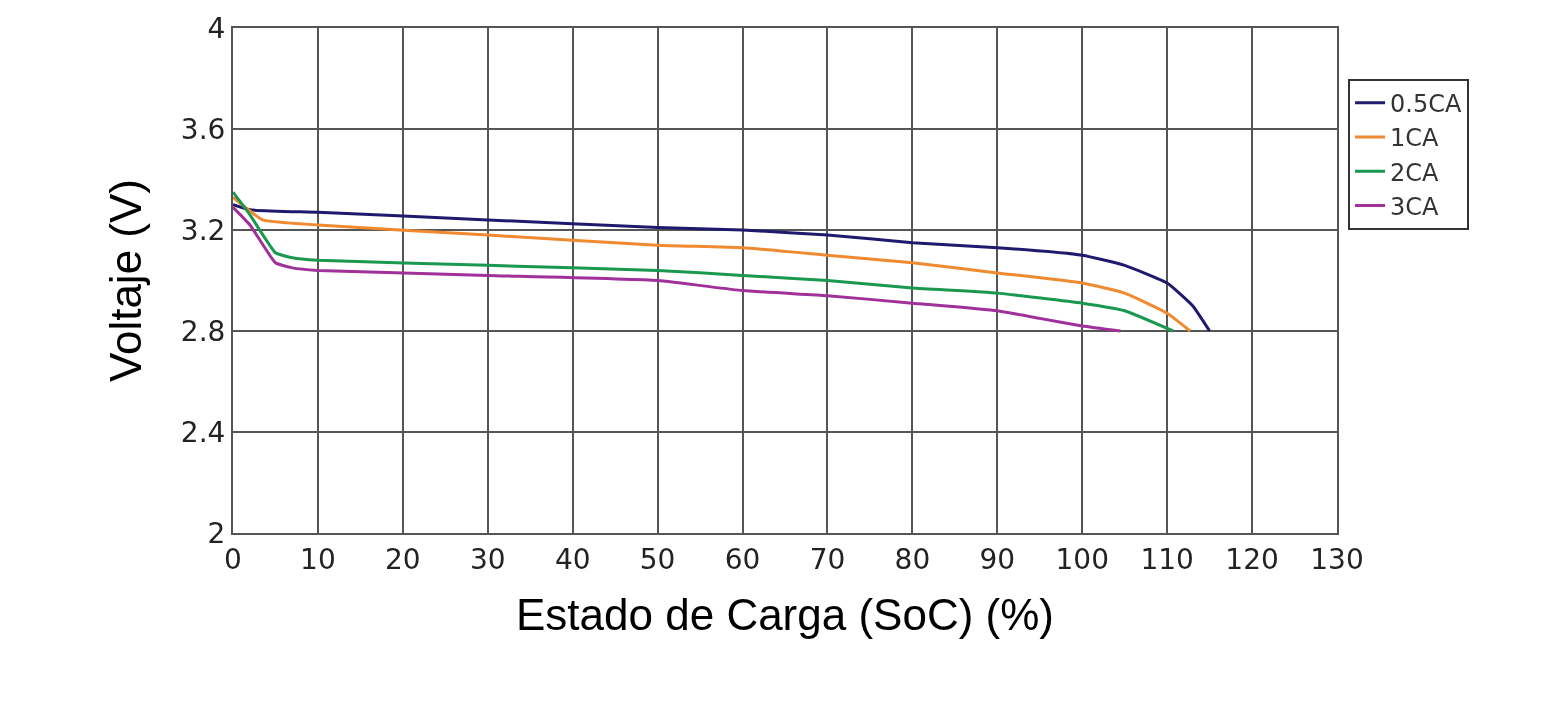 This screenshot has width=1552, height=713. What do you see at coordinates (126, 280) in the screenshot?
I see `y-axis-title: Voltaje (V)` at bounding box center [126, 280].